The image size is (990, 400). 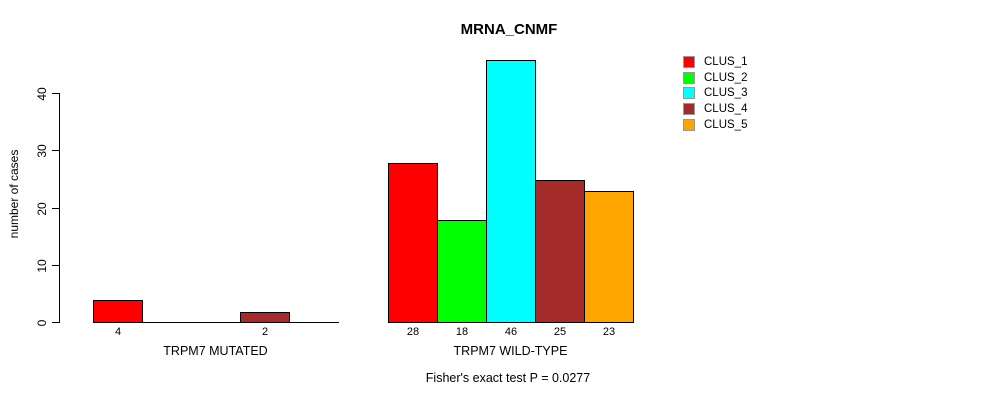 I want to click on legend-label-clus_5: CLUS_5, so click(x=726, y=124).